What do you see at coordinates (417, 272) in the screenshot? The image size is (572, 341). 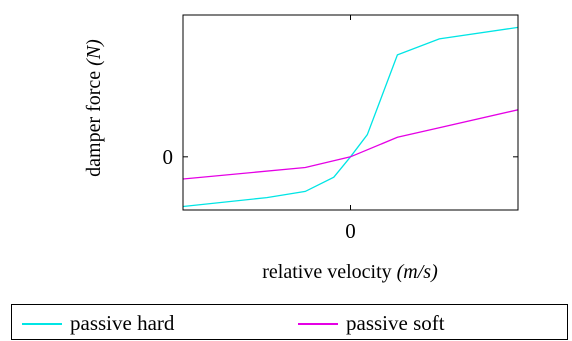 I see `x-axis-label-unit: (m/s)` at bounding box center [417, 272].